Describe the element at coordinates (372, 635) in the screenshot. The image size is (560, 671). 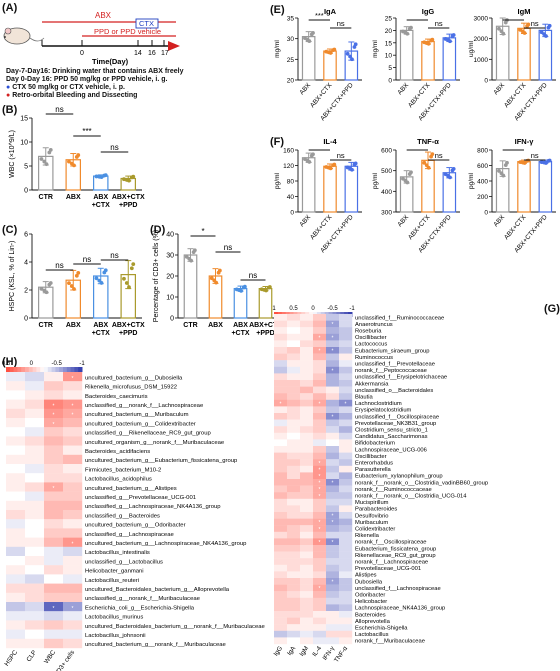
I see `row-label: Lactobacillus` at that location.